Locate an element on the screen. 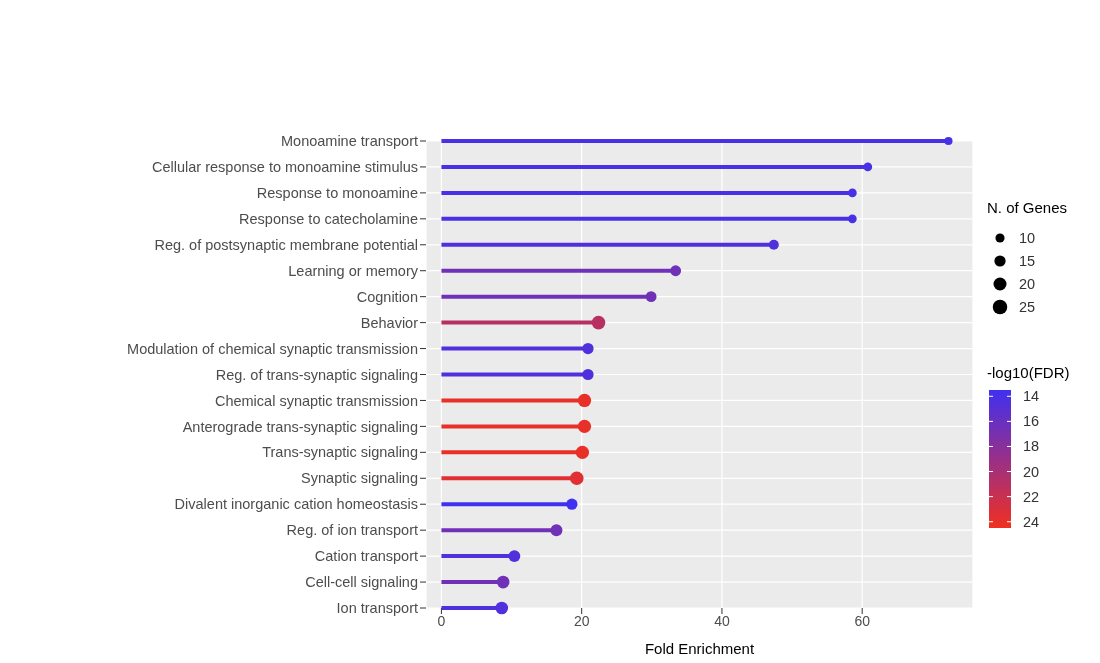 This screenshot has width=1100, height=663. legend-label: 15 is located at coordinates (1027, 261).